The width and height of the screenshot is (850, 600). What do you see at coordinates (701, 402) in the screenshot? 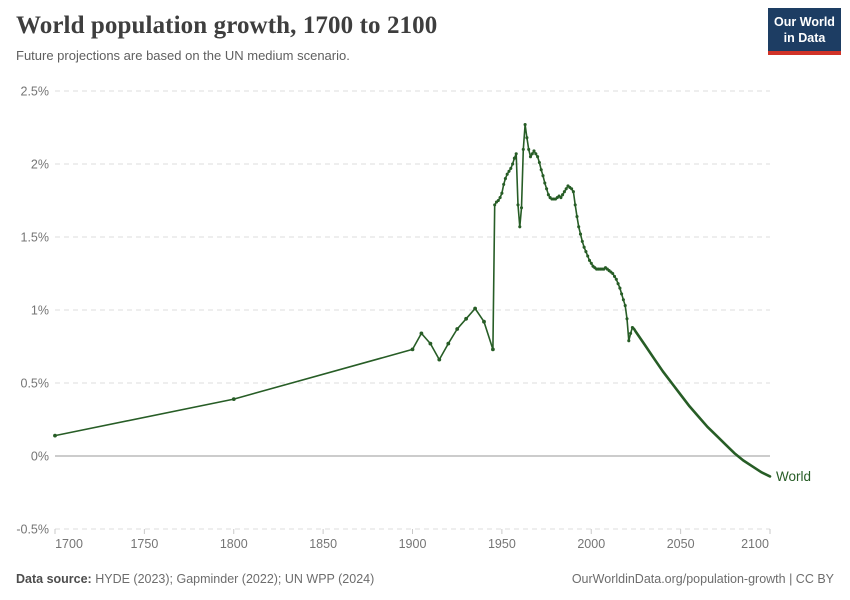
I see `series-line-projection` at bounding box center [701, 402].